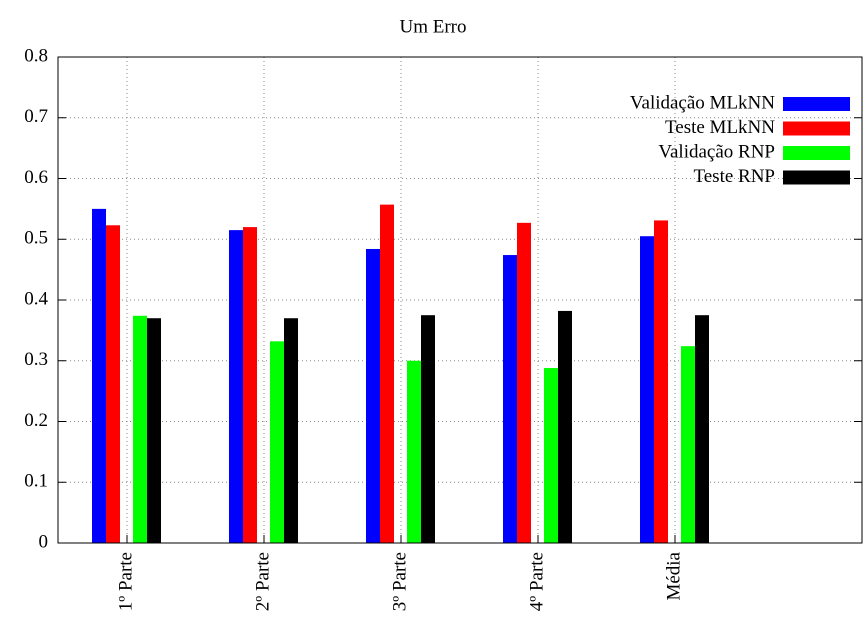 The image size is (865, 629). Describe the element at coordinates (262, 581) in the screenshot. I see `x-tick-label: 2º Parte` at that location.